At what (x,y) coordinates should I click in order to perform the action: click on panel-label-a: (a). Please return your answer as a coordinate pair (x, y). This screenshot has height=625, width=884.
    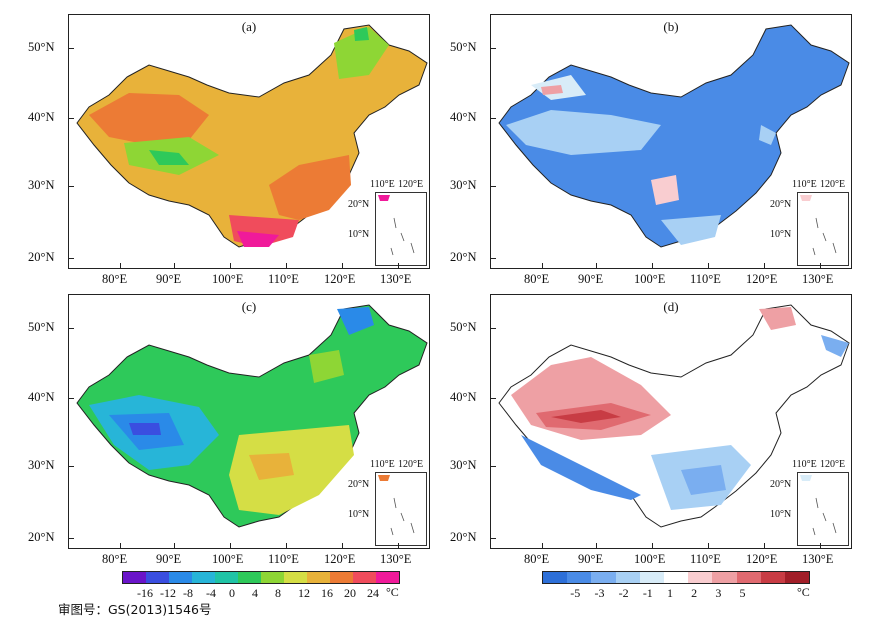
    Looking at the image, I should click on (249, 26).